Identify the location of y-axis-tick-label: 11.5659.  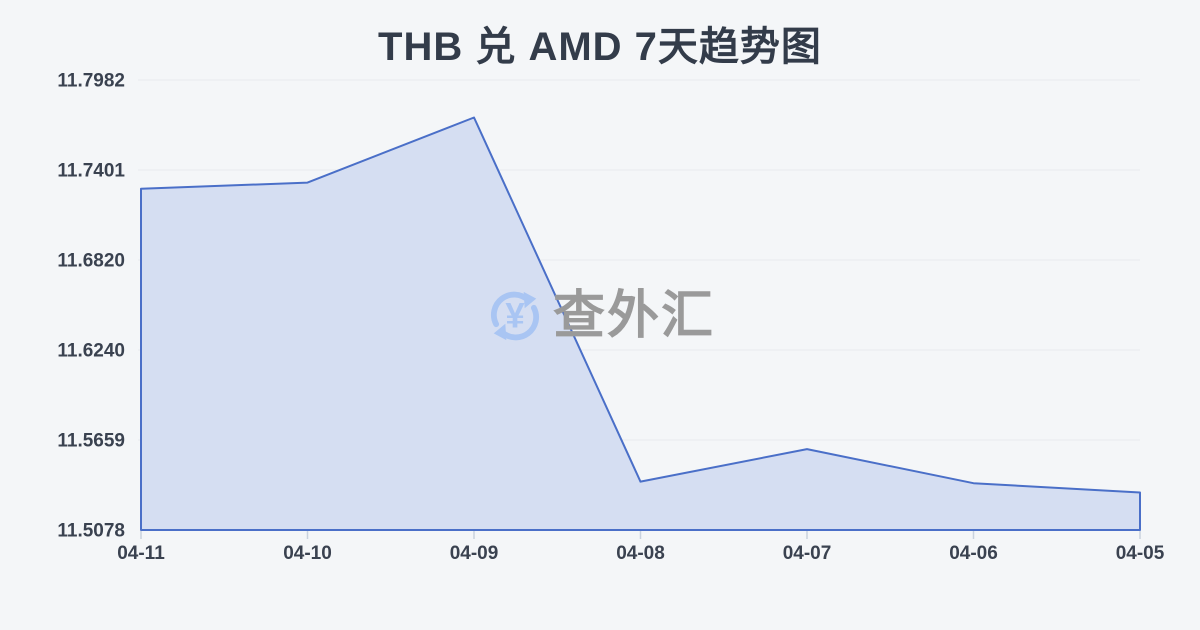
(91, 440).